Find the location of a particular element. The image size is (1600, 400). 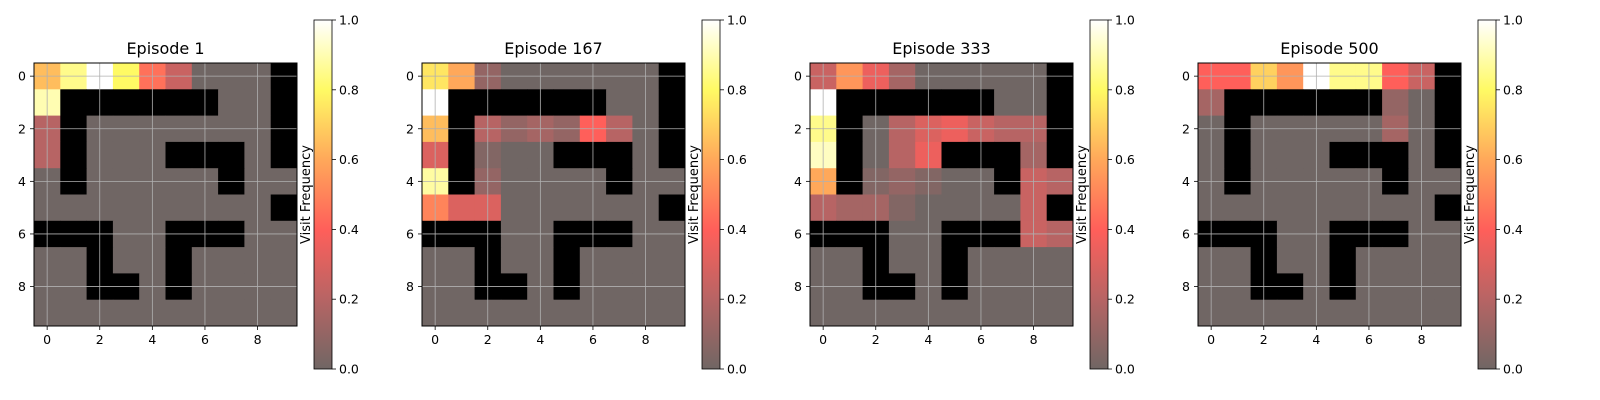

panel-title: Episode 1 is located at coordinates (165, 48).